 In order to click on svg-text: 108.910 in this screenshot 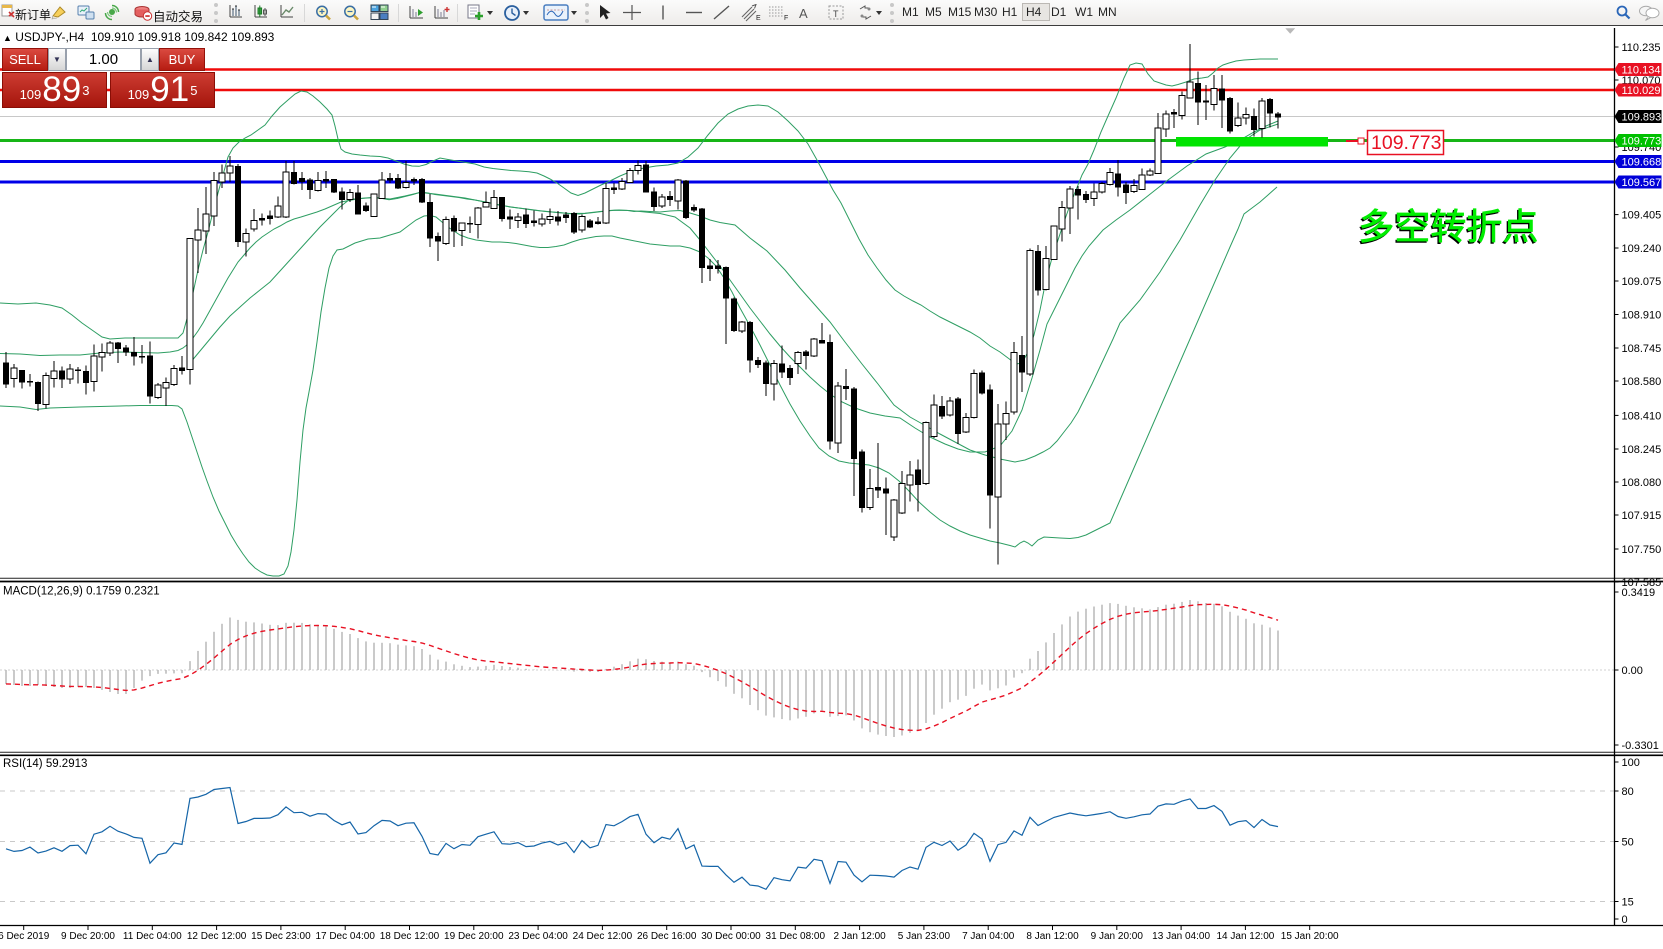, I will do `click(1642, 316)`.